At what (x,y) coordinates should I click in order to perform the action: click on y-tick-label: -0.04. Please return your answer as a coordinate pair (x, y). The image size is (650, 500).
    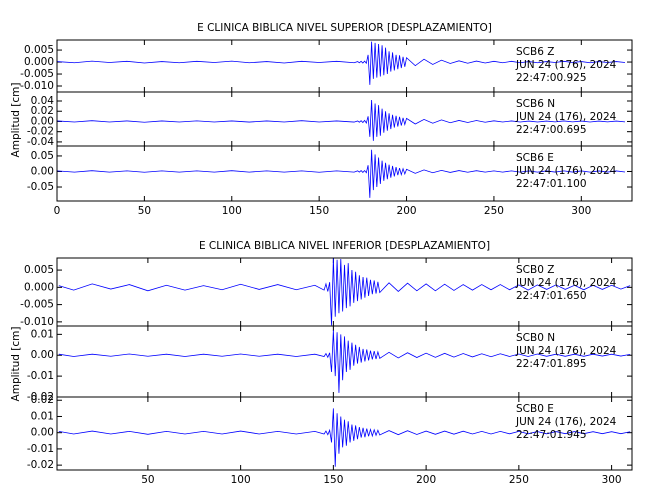
    Looking at the image, I should click on (40, 142).